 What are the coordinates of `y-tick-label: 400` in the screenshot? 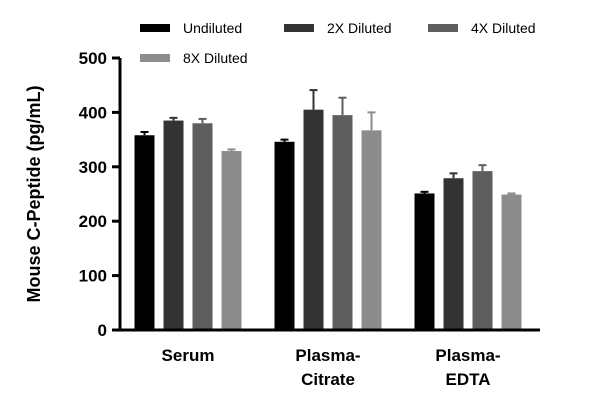 It's located at (93, 112).